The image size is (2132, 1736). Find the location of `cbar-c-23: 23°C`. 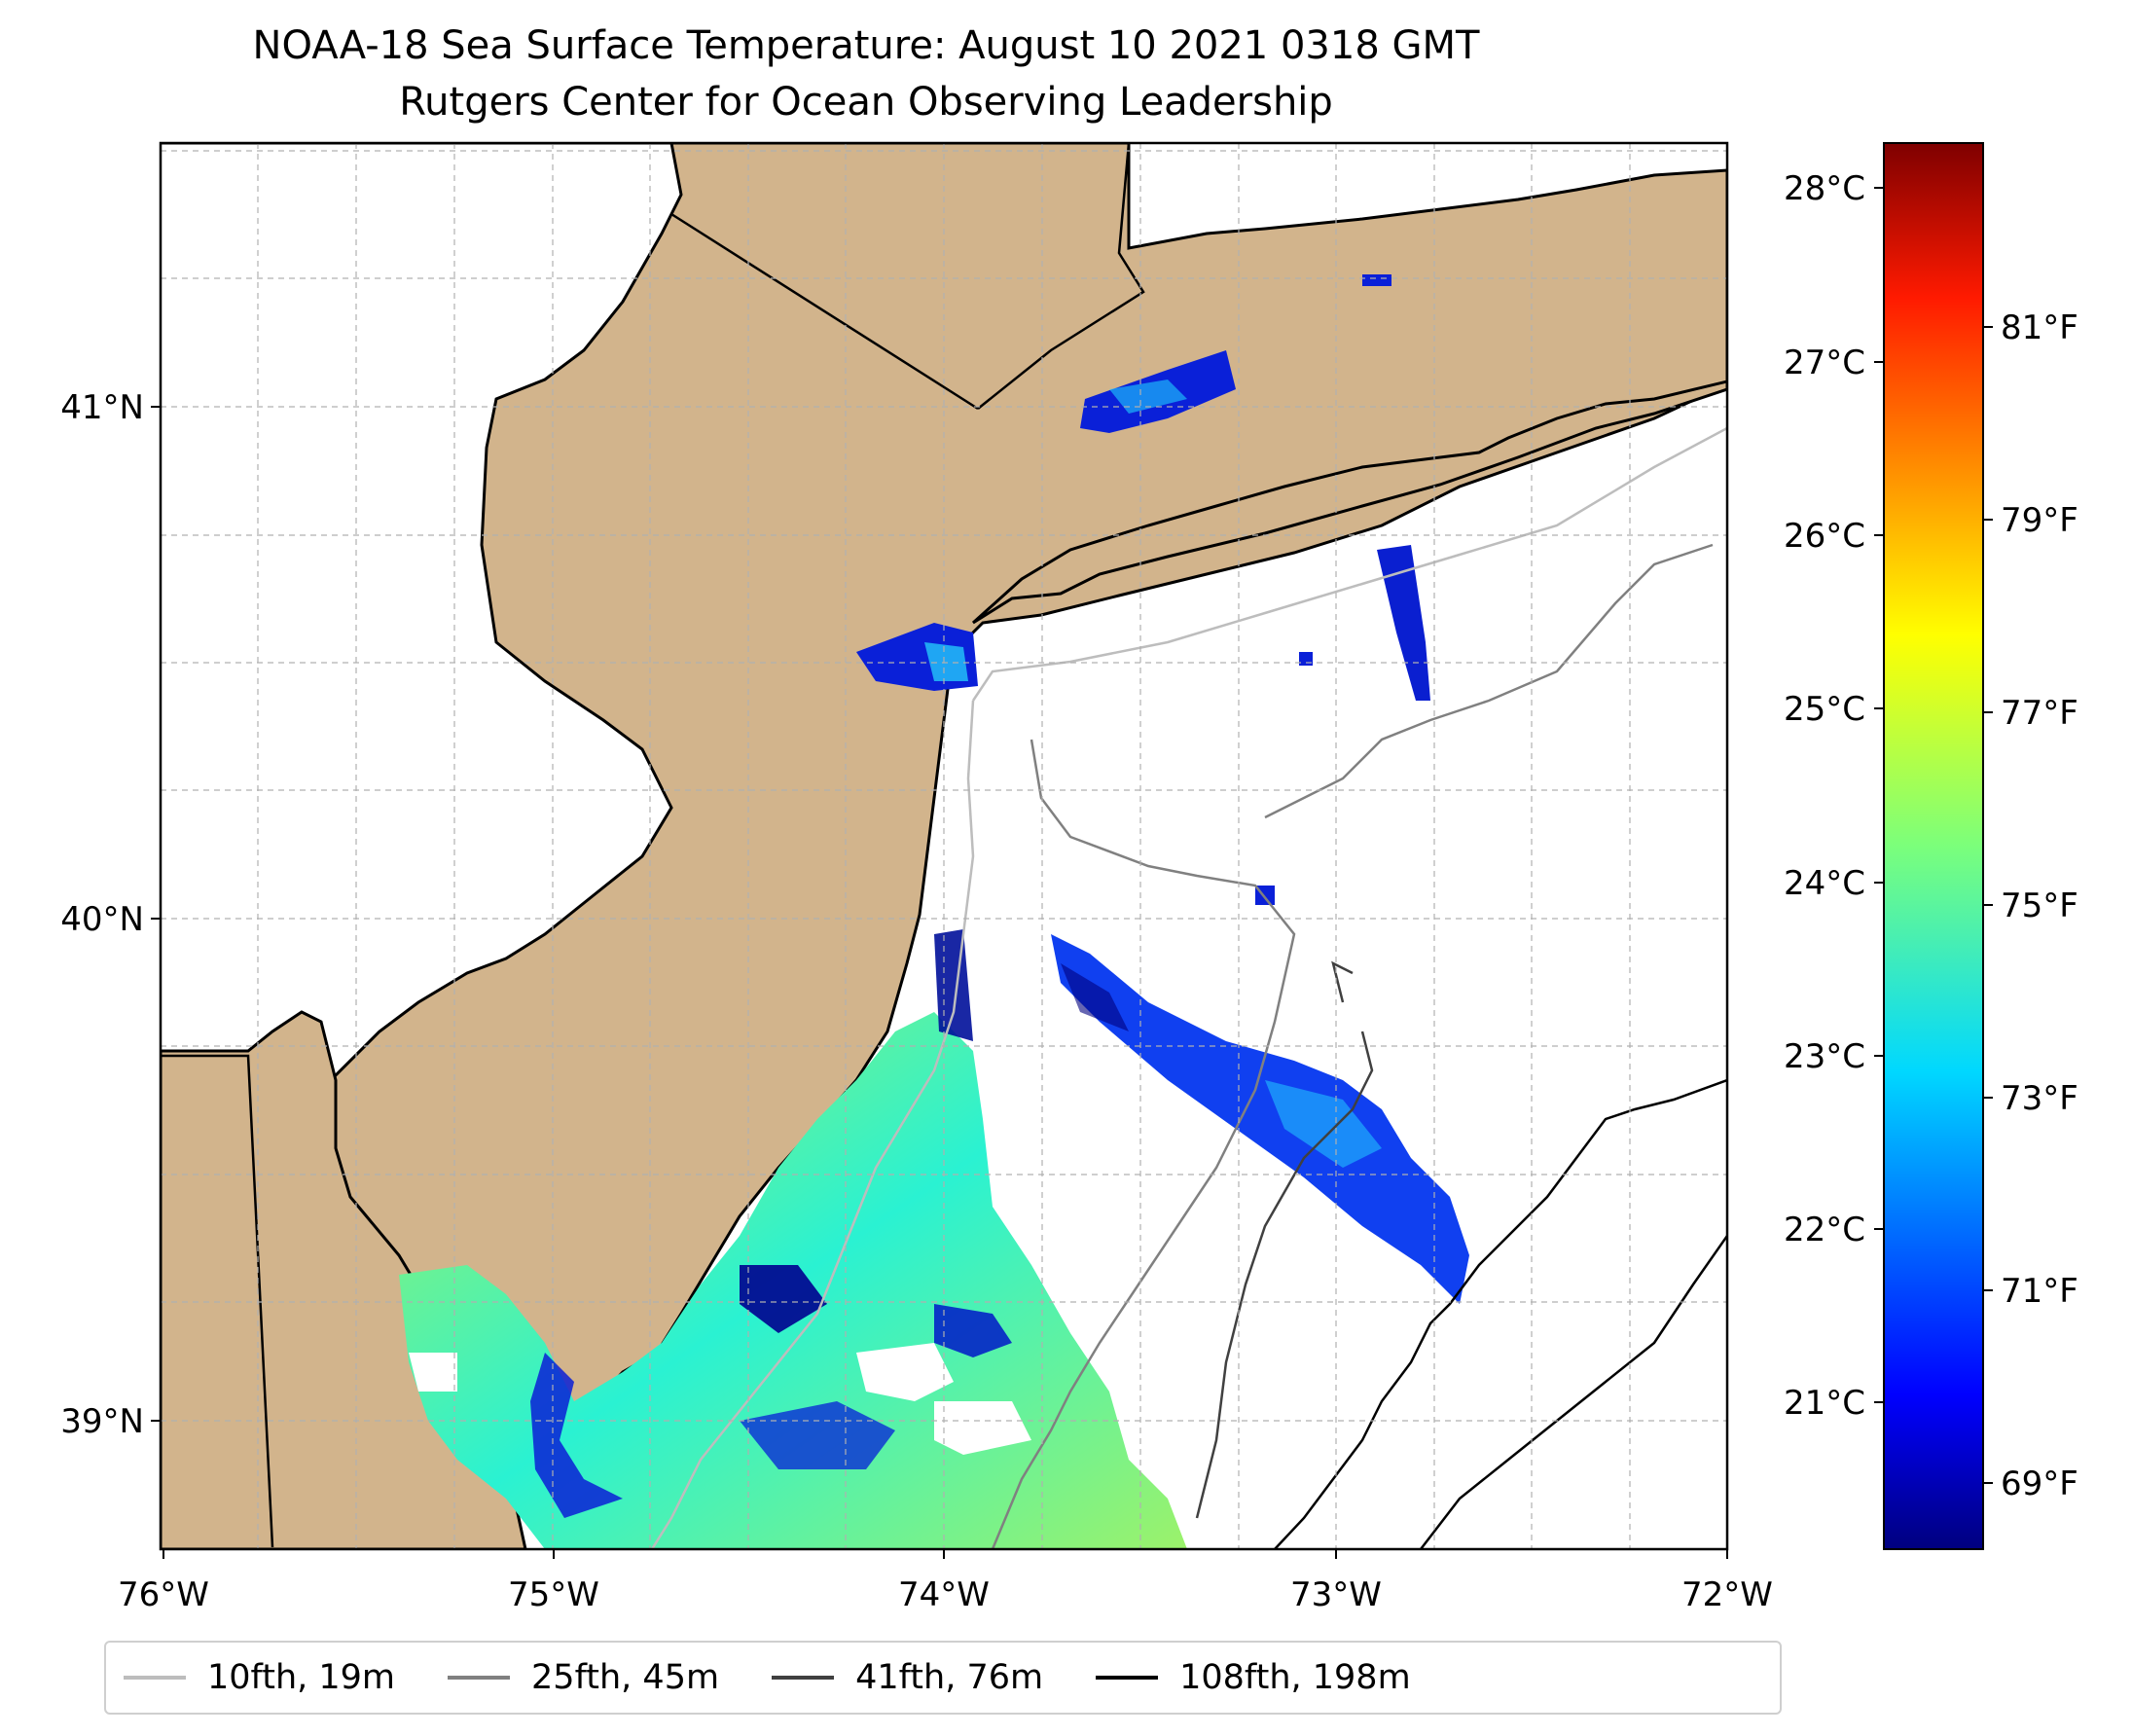

cbar-c-23: 23°C is located at coordinates (1825, 1057).